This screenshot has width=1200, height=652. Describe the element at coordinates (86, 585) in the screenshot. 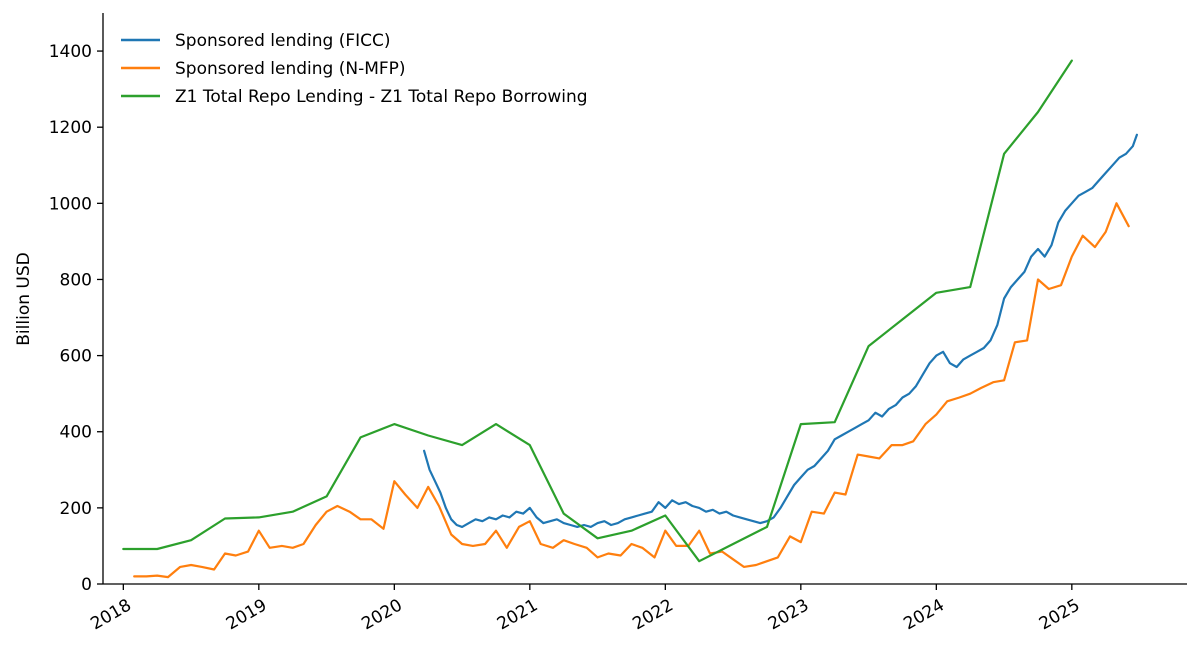

I see `y-tick-label: 0` at that location.